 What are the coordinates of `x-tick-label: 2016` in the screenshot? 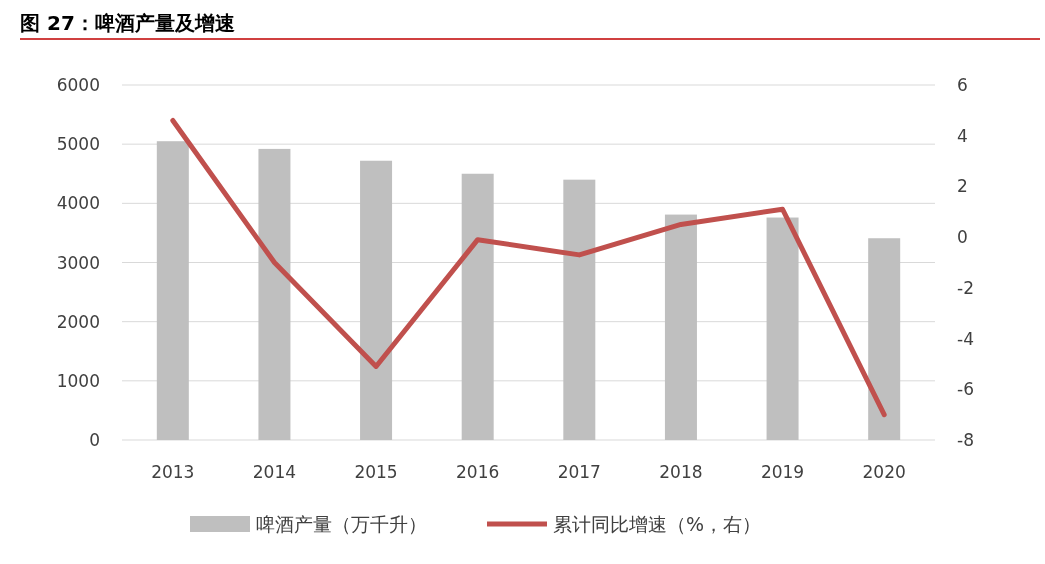 It's located at (478, 472).